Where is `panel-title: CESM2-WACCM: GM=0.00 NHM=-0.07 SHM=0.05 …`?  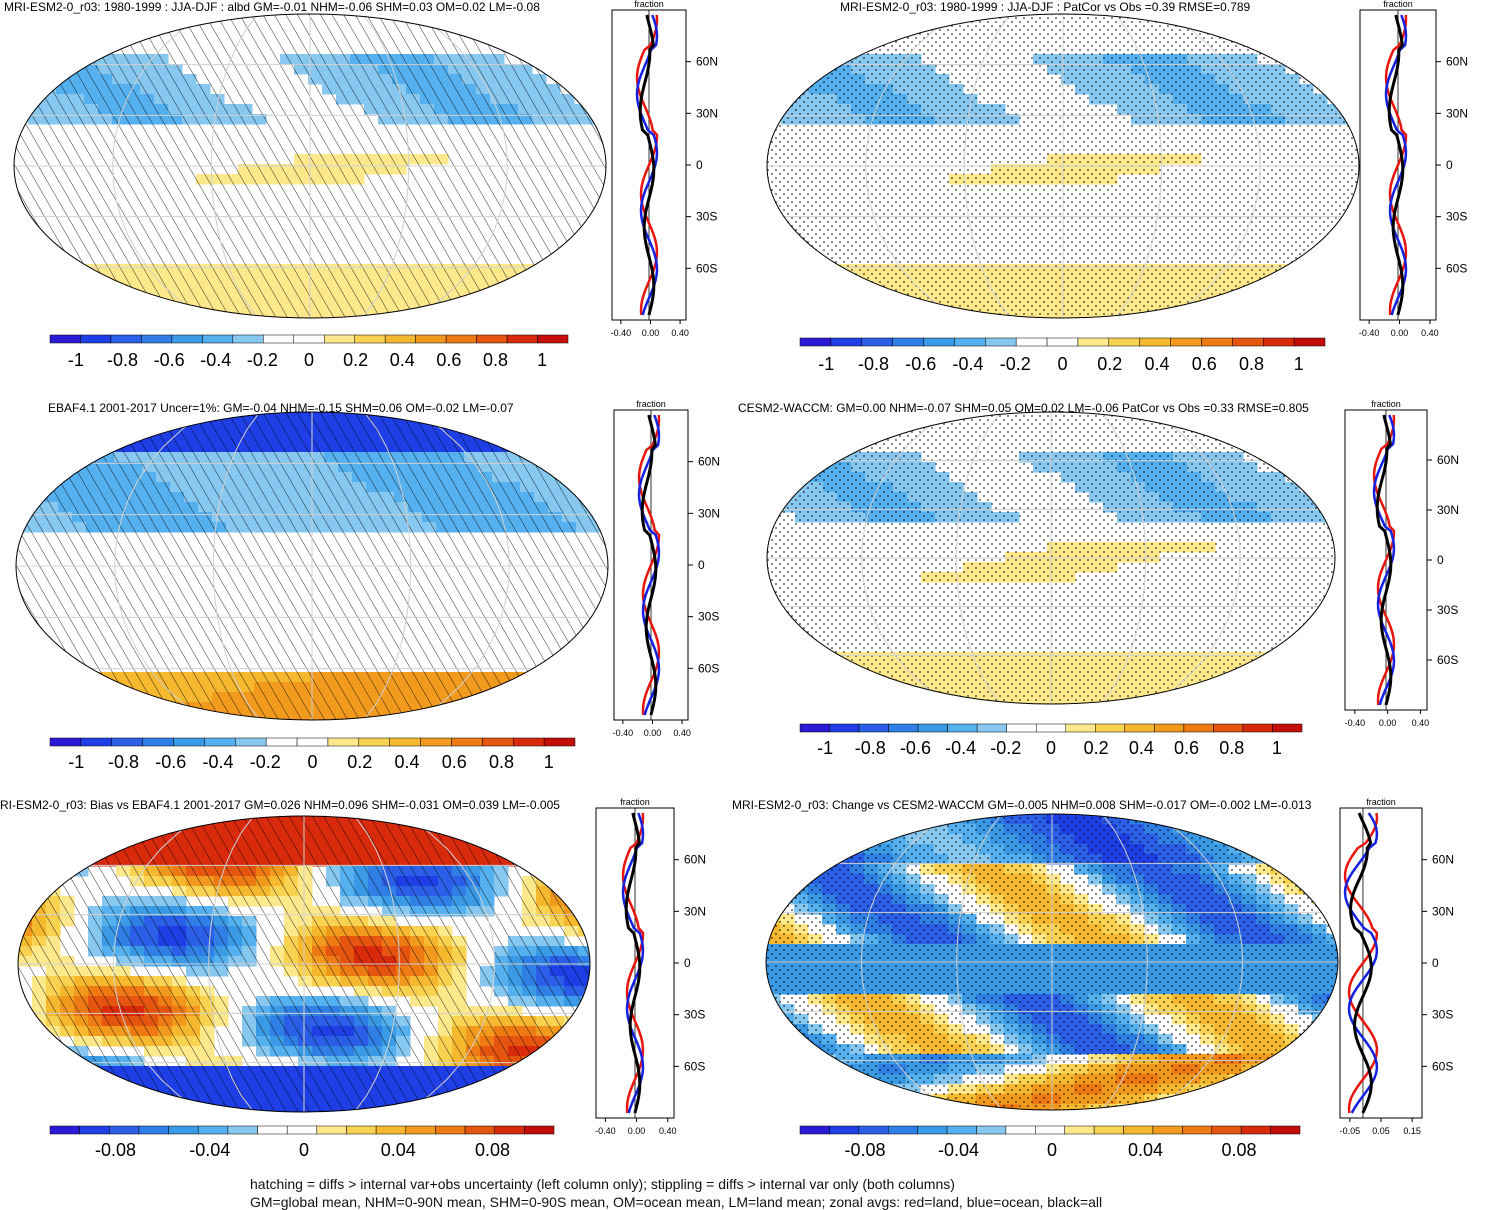
panel-title: CESM2-WACCM: GM=0.00 NHM=-0.07 SHM=0.05 … is located at coordinates (1023, 408).